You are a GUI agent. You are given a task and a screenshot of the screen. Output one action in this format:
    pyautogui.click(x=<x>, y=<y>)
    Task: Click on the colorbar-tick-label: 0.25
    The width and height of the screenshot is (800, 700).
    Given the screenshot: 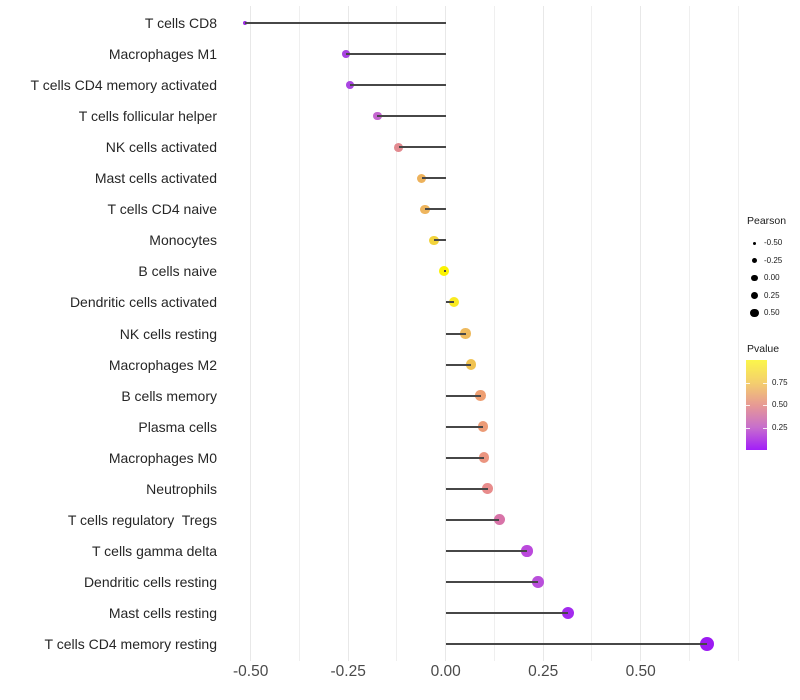 What is the action you would take?
    pyautogui.click(x=780, y=427)
    